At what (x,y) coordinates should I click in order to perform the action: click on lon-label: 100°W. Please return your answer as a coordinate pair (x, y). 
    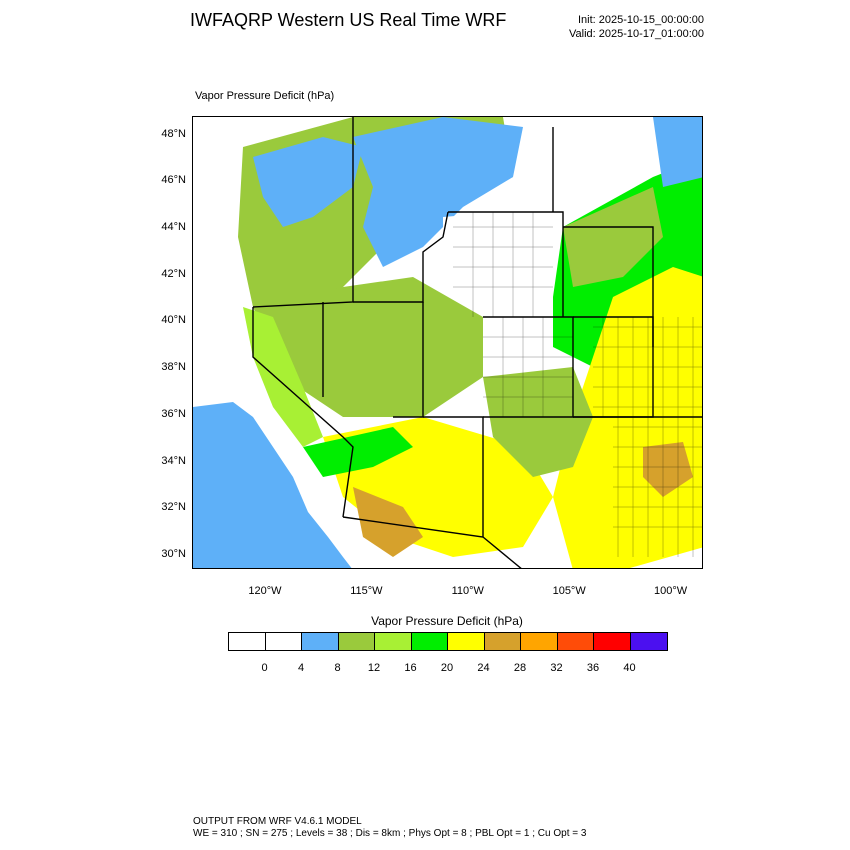
    Looking at the image, I should click on (670, 591).